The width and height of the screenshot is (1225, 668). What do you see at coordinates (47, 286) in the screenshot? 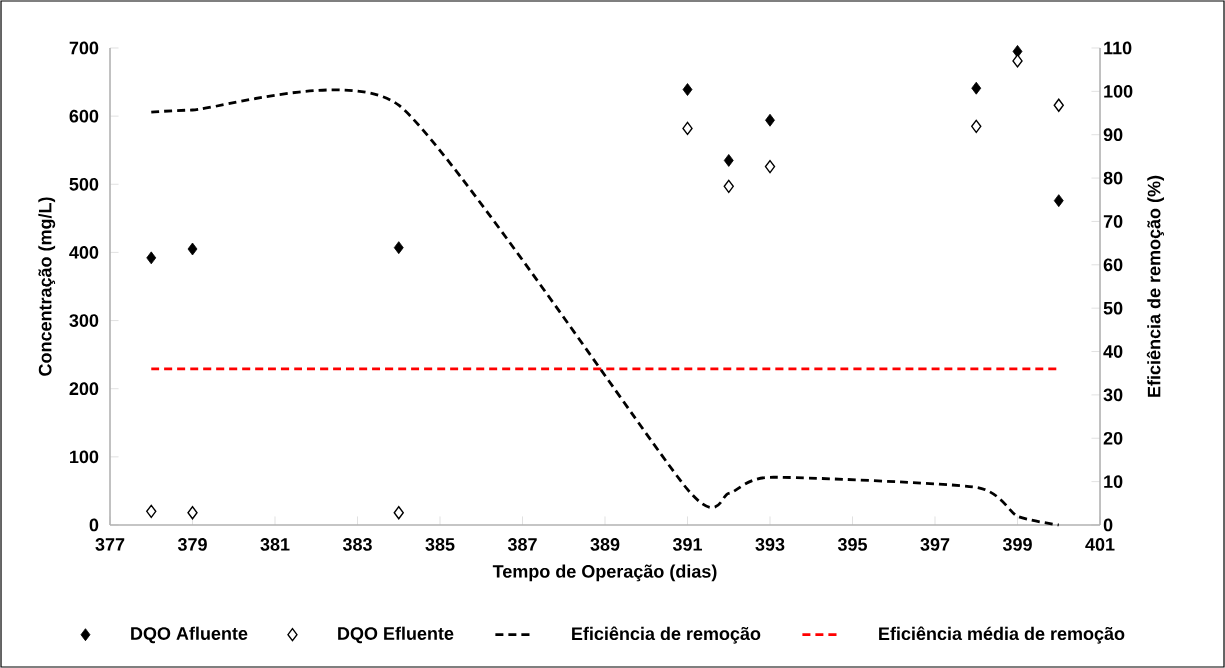
I see `y-axis-title: Concentração (mg/L)` at bounding box center [47, 286].